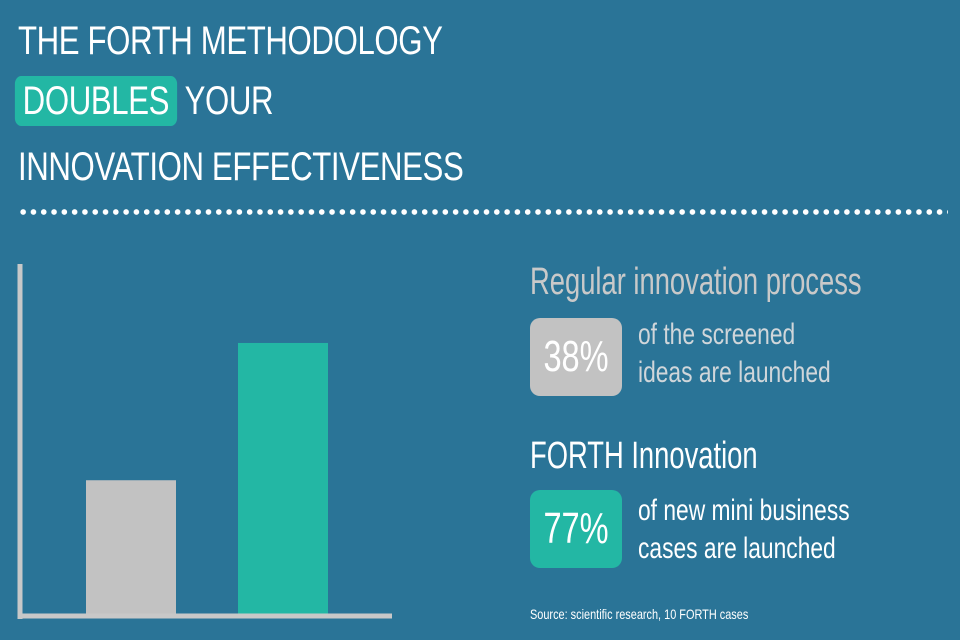 The height and width of the screenshot is (640, 960). I want to click on forth-percent-badge: 77%, so click(576, 529).